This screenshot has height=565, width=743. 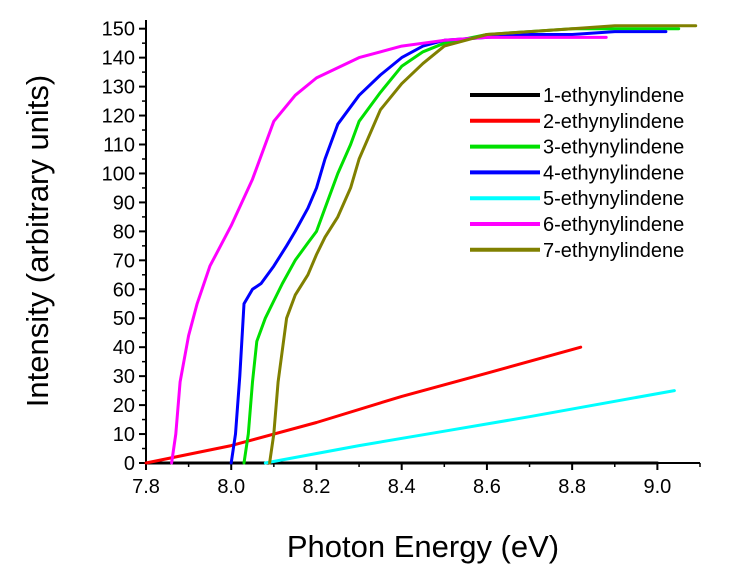 What do you see at coordinates (119, 146) in the screenshot?
I see `y-tick-label: 110` at bounding box center [119, 146].